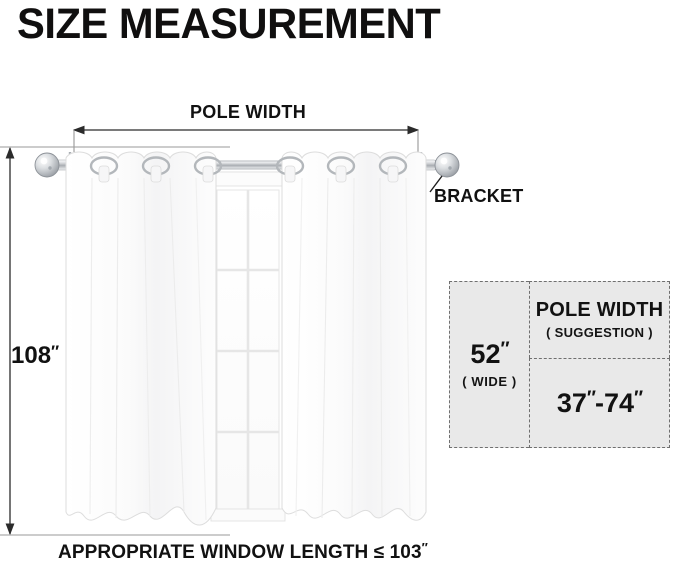  Describe the element at coordinates (156, 169) in the screenshot. I see `left-panel-grommets` at that location.